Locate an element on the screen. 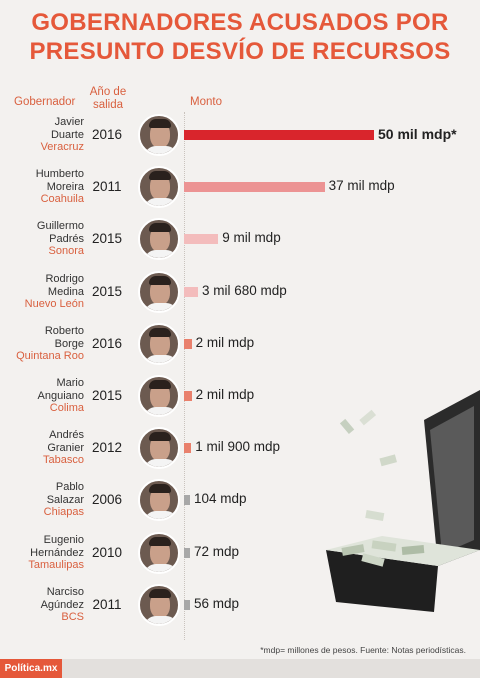 This screenshot has width=480, height=678. governor-last-name: Medina is located at coordinates (65, 291).